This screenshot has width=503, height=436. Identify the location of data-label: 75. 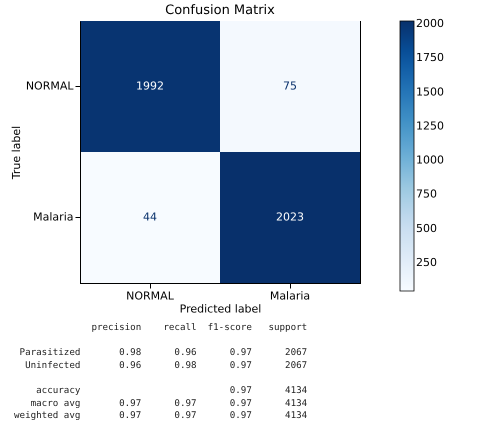
(290, 86).